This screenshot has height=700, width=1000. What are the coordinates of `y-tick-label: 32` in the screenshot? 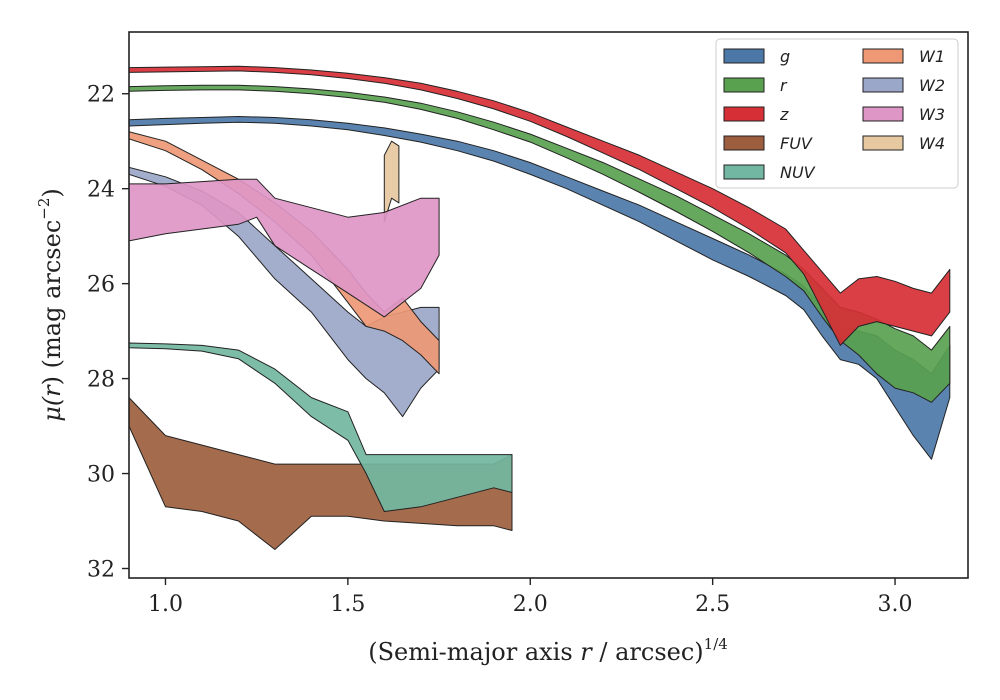 It's located at (101, 570).